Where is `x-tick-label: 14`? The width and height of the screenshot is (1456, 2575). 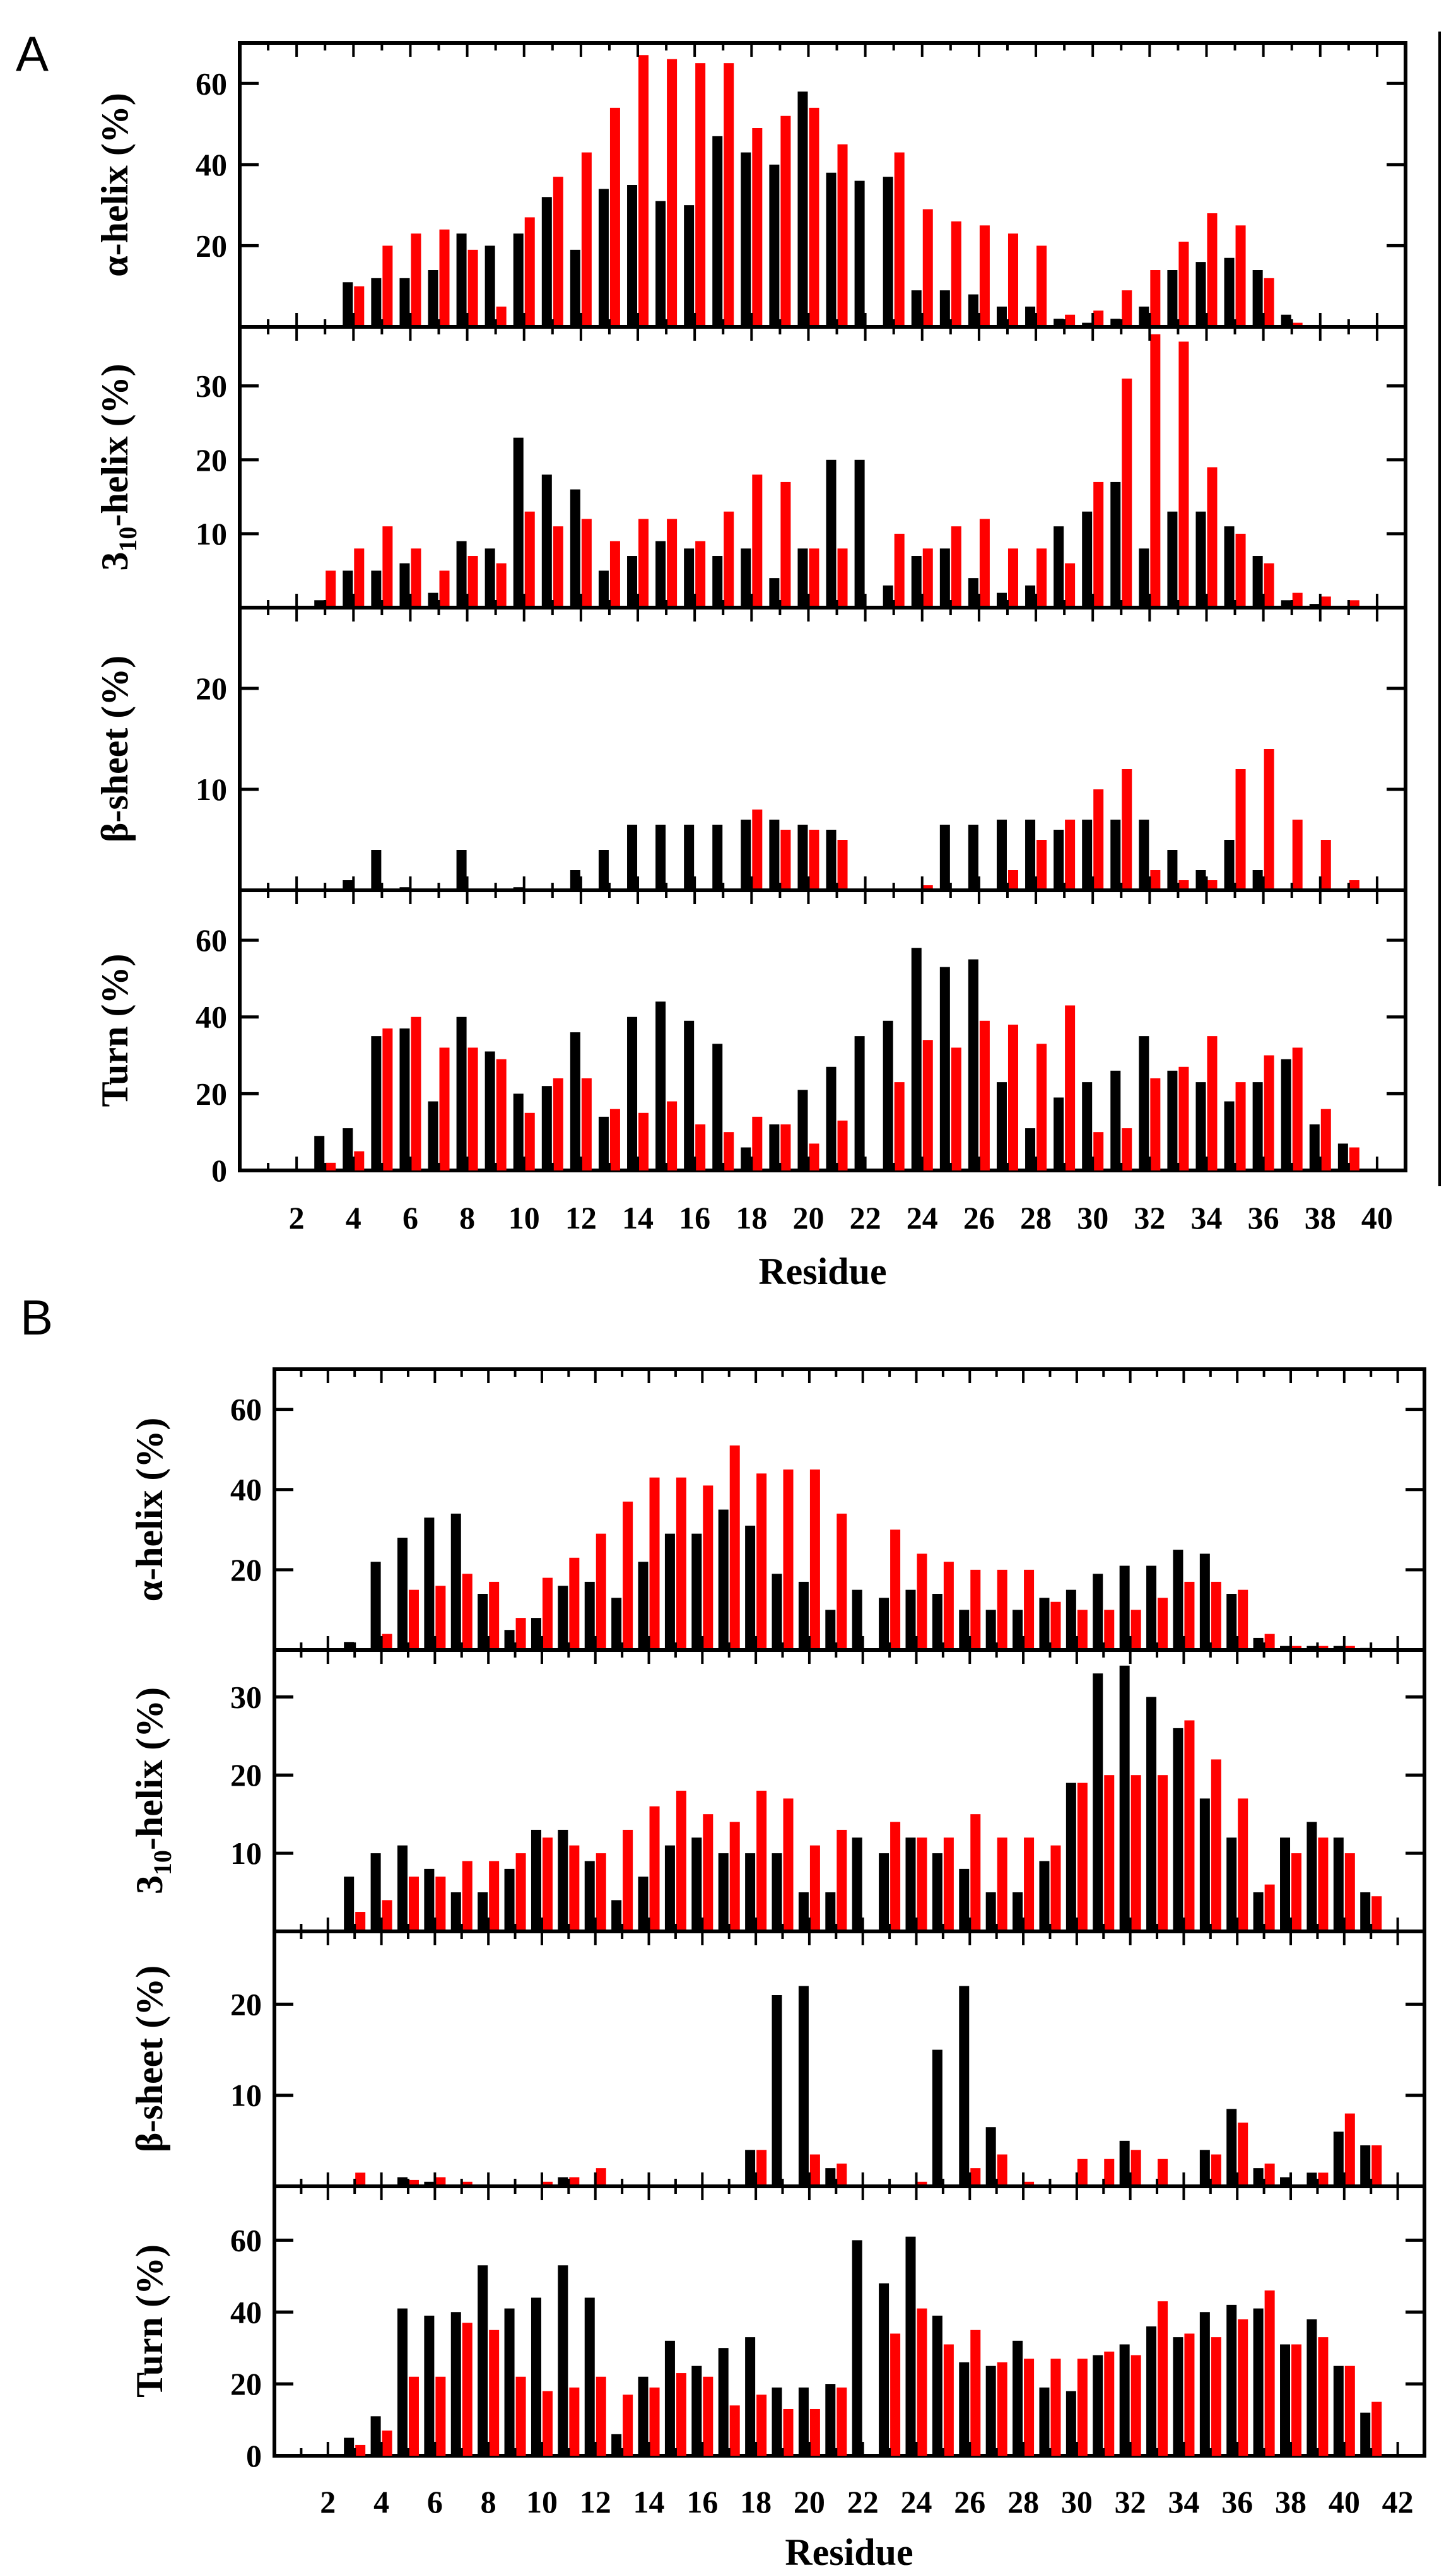 x-tick-label: 14 is located at coordinates (649, 2501).